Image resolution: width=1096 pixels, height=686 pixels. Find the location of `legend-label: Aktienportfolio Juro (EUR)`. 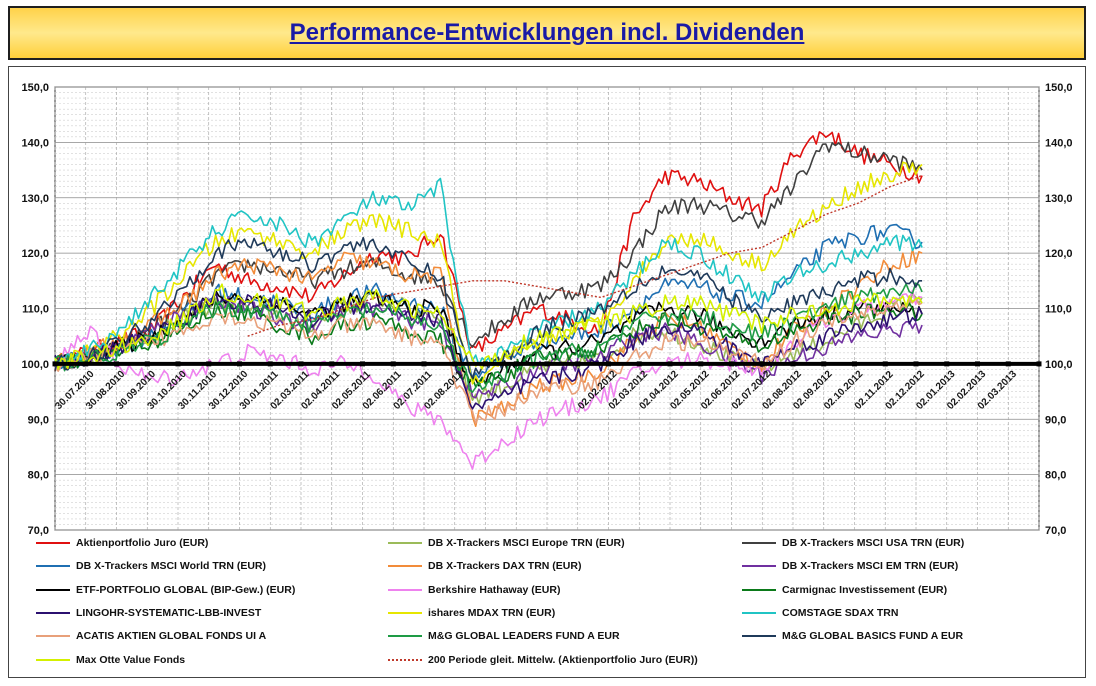

legend-label: Aktienportfolio Juro (EUR) is located at coordinates (142, 543).